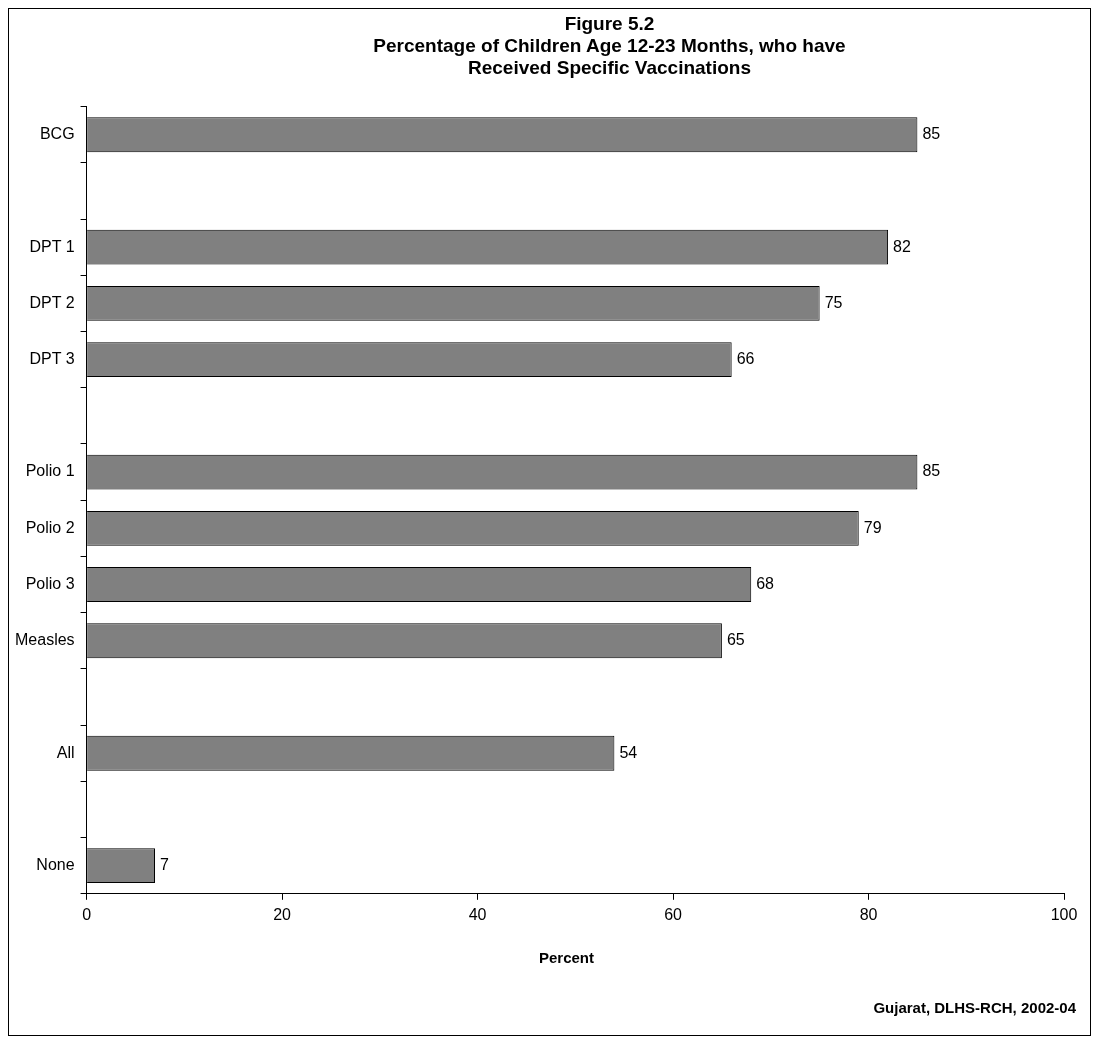 The image size is (1101, 1046). I want to click on x-axis-title: Percent, so click(567, 957).